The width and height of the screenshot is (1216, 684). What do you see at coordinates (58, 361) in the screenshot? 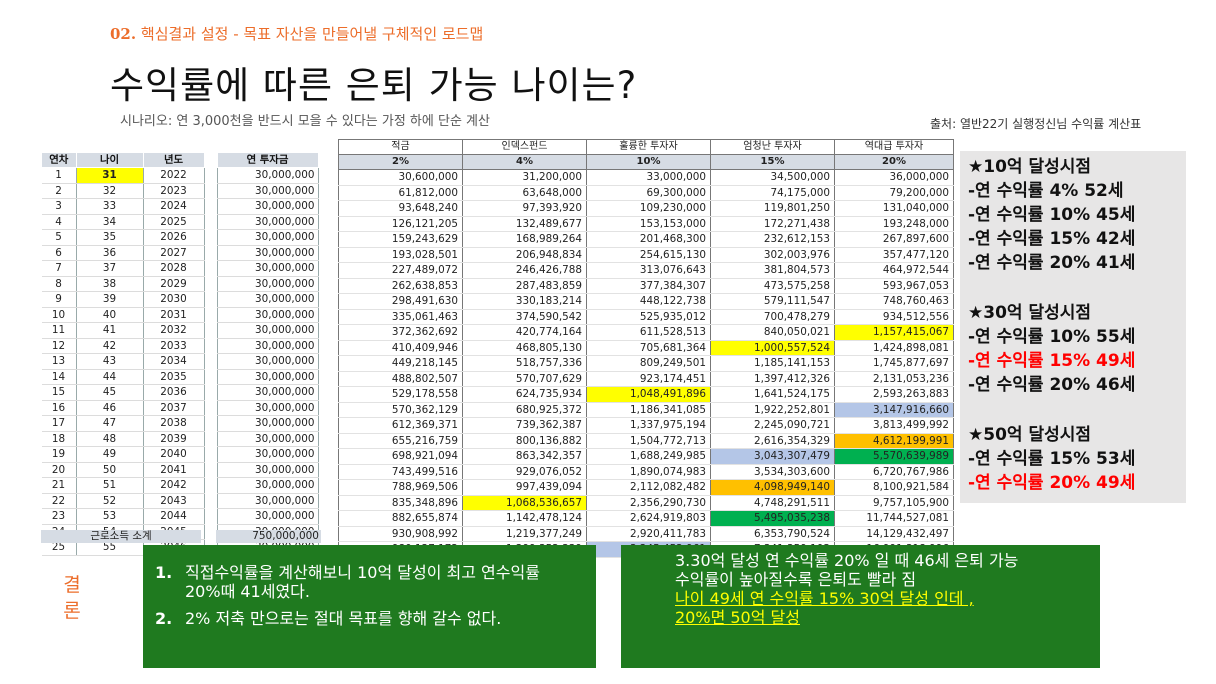
I see `year-index-cell: 13` at bounding box center [58, 361].